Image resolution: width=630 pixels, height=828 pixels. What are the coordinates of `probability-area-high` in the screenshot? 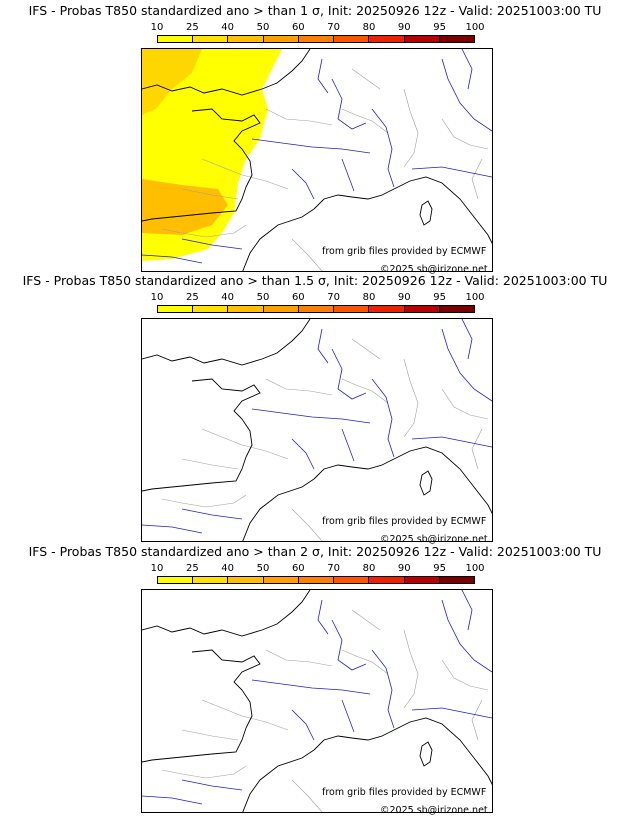 It's located at (185, 207).